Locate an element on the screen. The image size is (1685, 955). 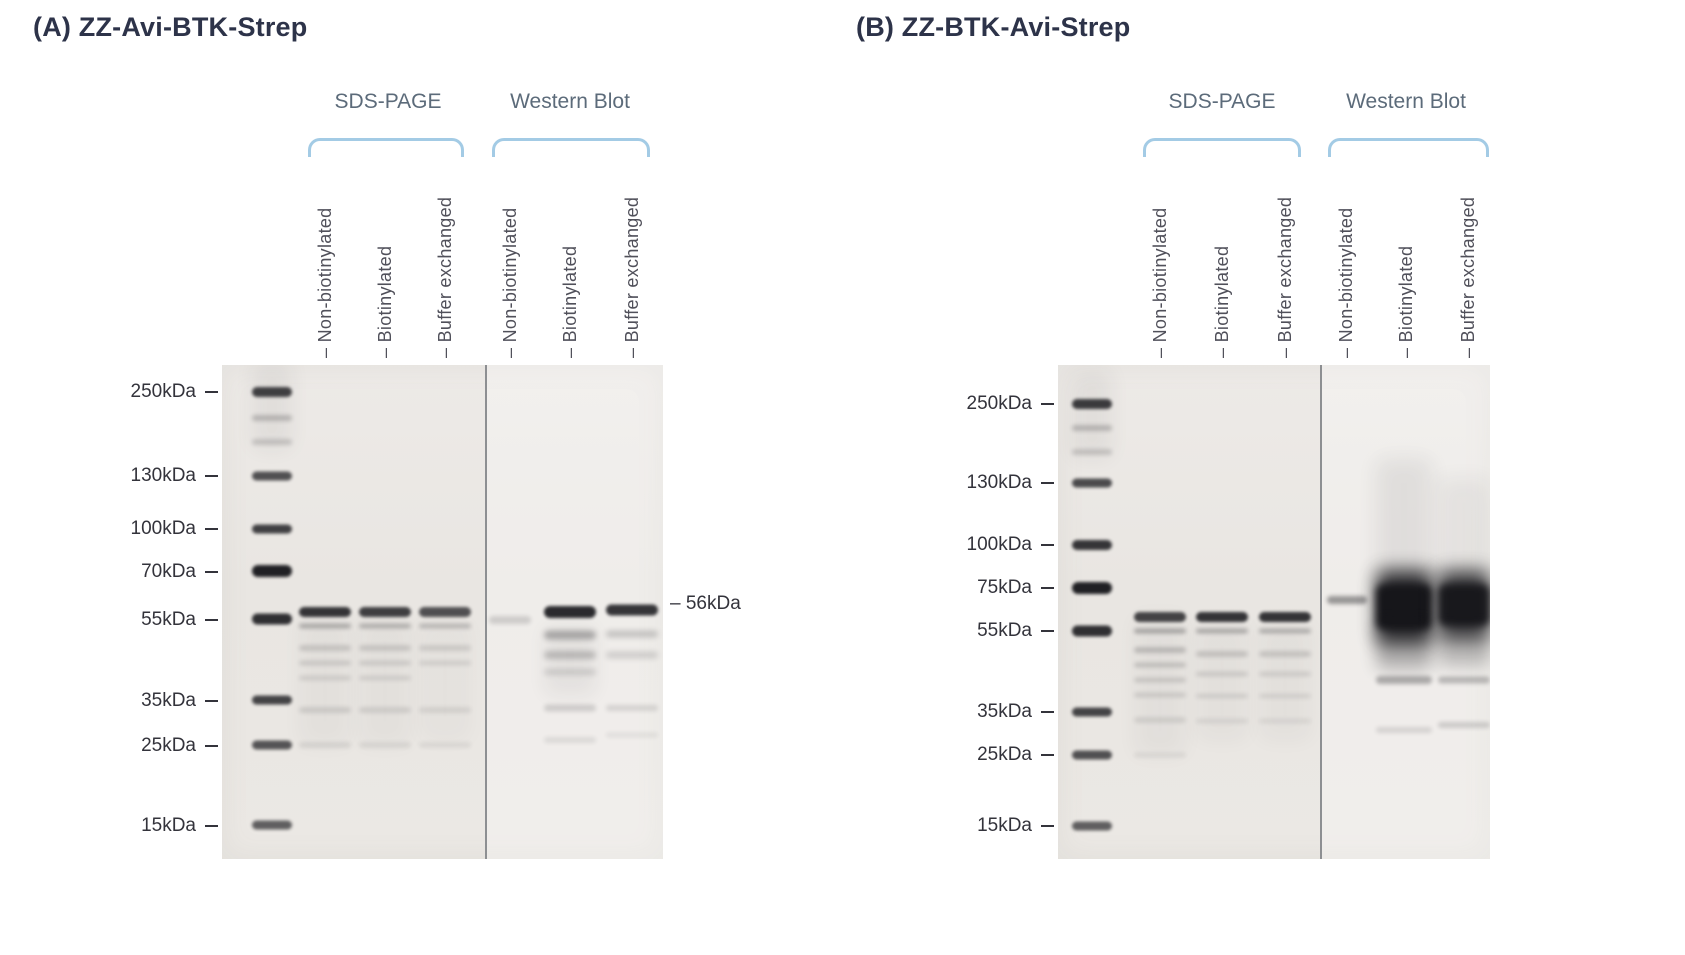
panel-a-western-blot-label: Western Blot is located at coordinates (570, 101).